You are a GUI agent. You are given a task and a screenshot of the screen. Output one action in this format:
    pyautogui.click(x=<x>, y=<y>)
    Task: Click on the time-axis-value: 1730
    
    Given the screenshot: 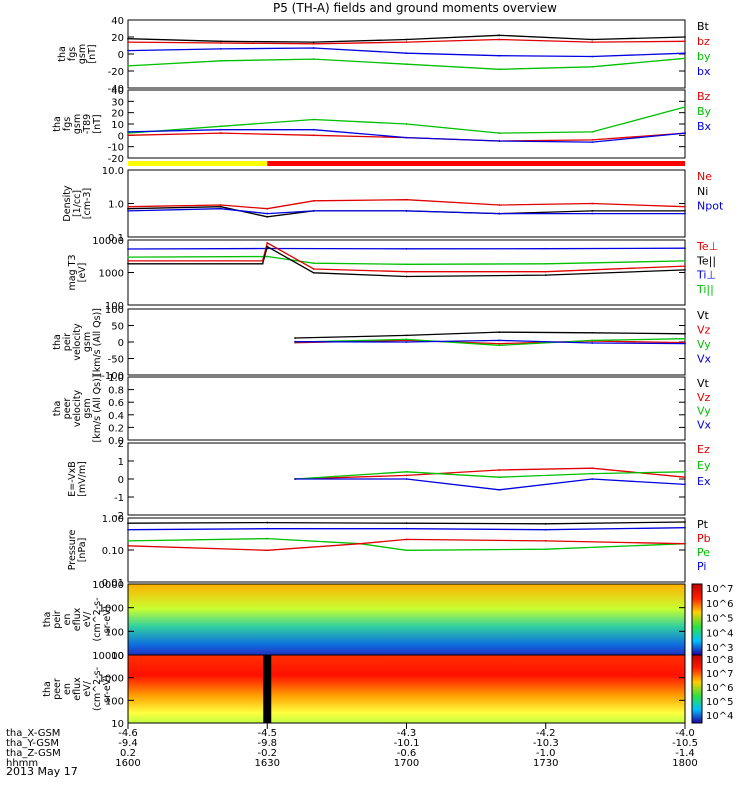 What is the action you would take?
    pyautogui.click(x=545, y=763)
    